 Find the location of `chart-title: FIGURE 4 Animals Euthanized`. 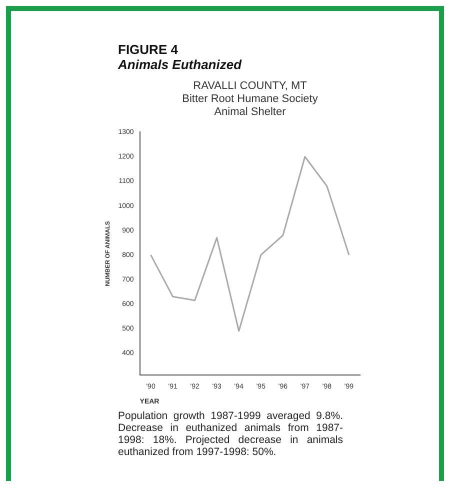

chart-title: FIGURE 4 Animals Euthanized is located at coordinates (180, 57).